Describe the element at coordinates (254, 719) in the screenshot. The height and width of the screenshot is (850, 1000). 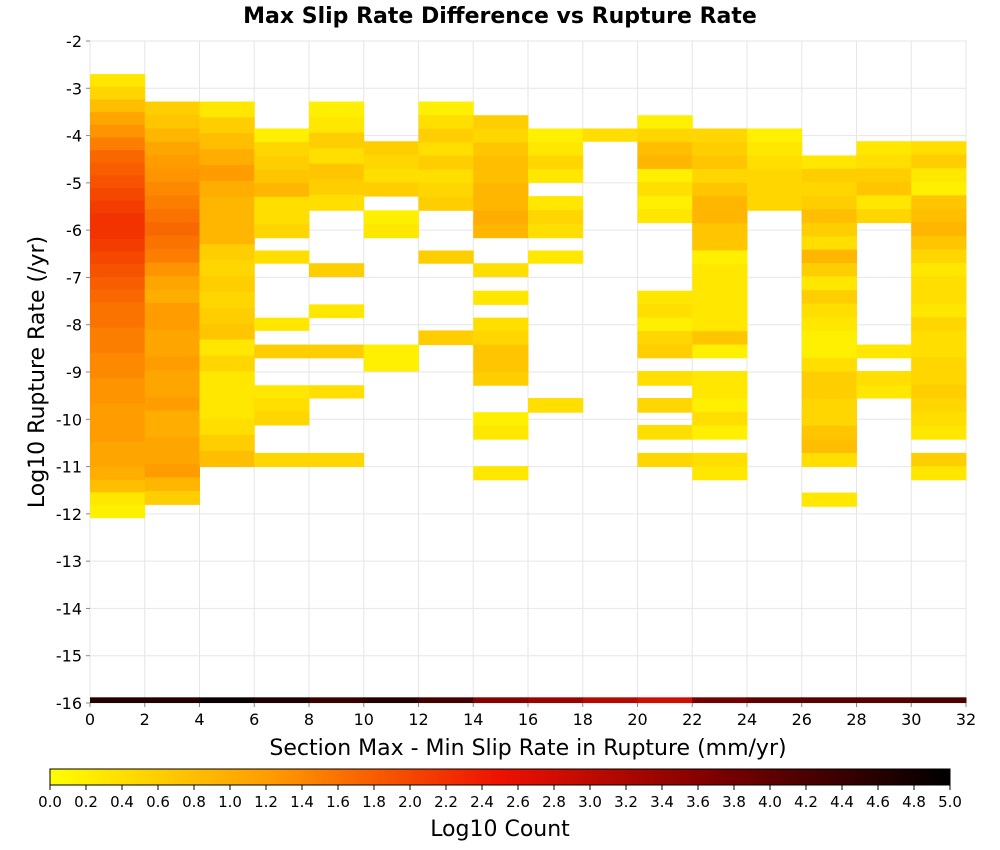
I see `x-tick-label: 6` at that location.